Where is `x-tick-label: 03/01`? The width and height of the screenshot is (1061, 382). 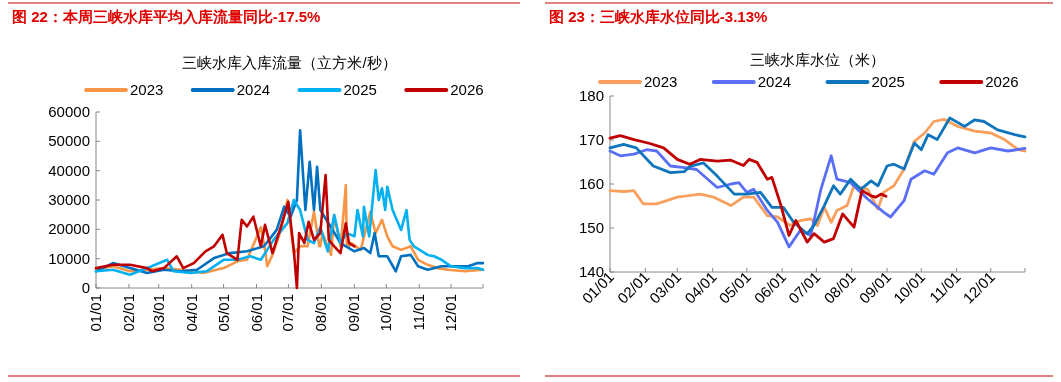 x-tick-label: 03/01 is located at coordinates (158, 313).